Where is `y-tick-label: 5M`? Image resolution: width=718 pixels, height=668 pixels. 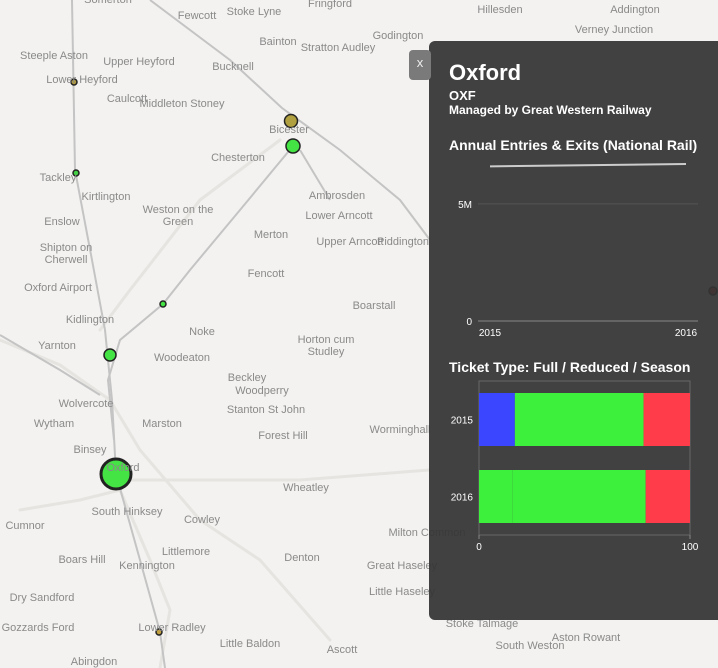 y-tick-label: 5M is located at coordinates (465, 205).